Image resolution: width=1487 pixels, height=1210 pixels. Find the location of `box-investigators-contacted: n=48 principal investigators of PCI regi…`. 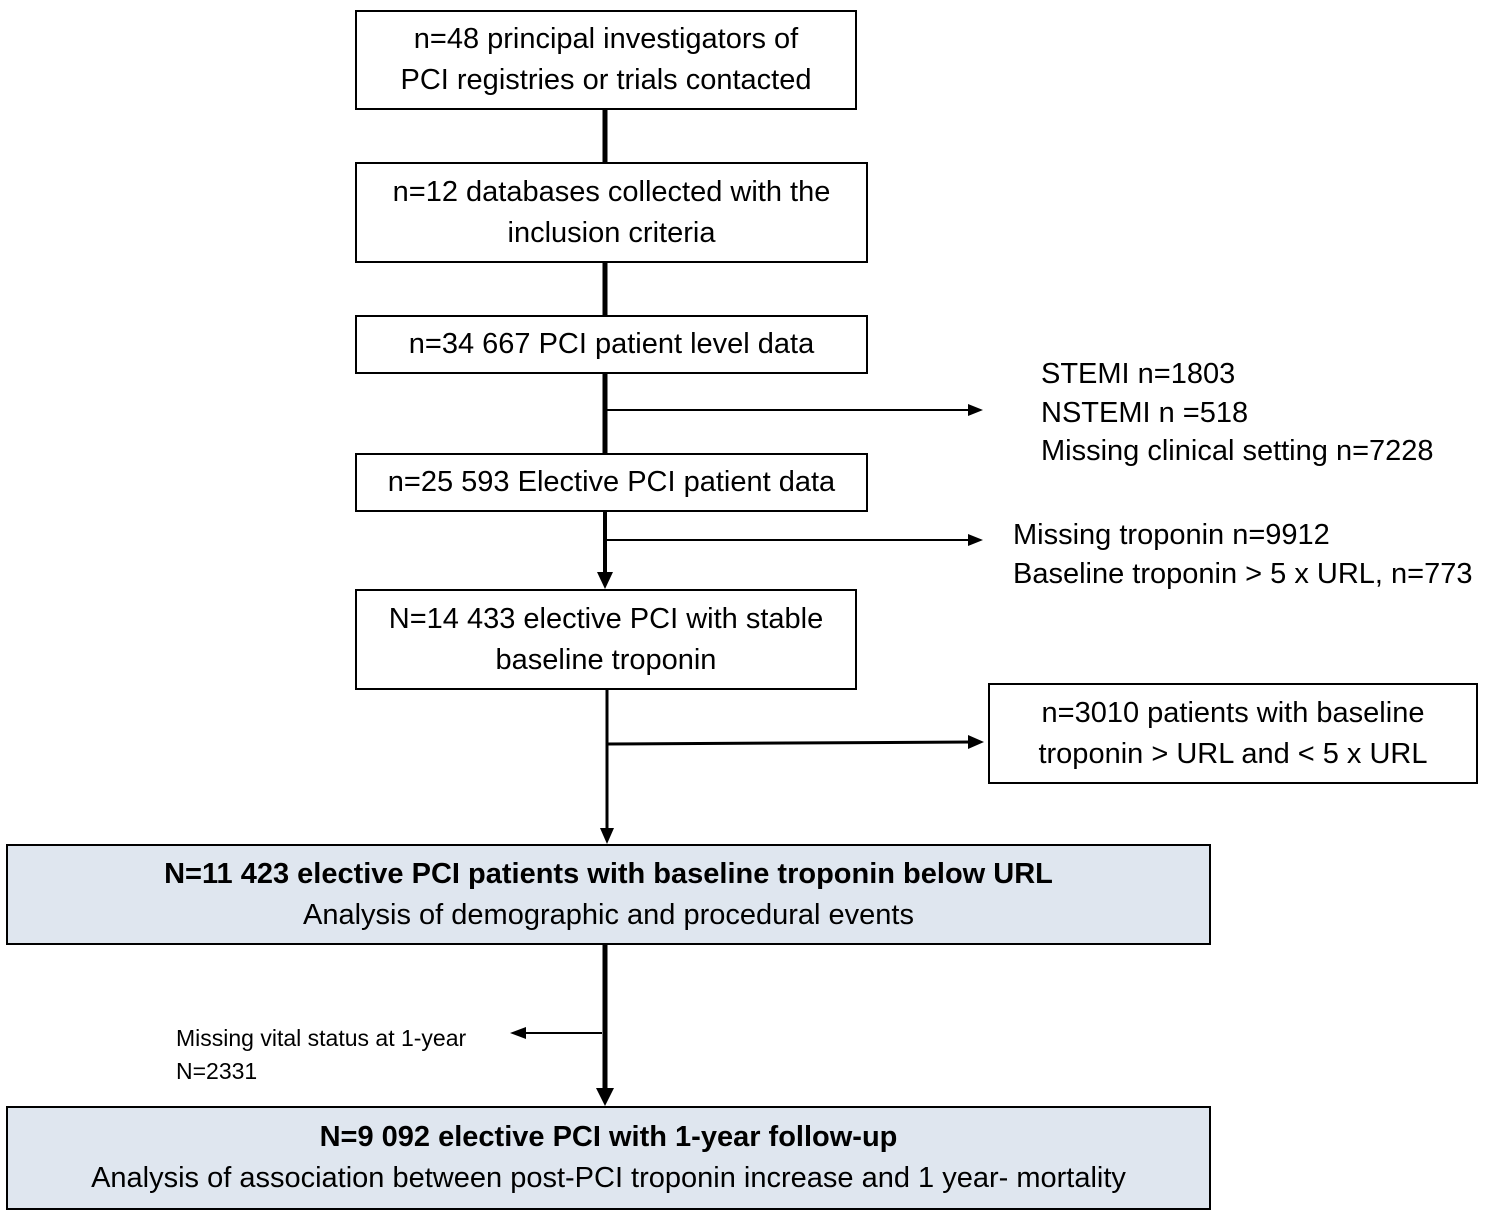

box-investigators-contacted: n=48 principal investigators of PCI regi… is located at coordinates (606, 60).